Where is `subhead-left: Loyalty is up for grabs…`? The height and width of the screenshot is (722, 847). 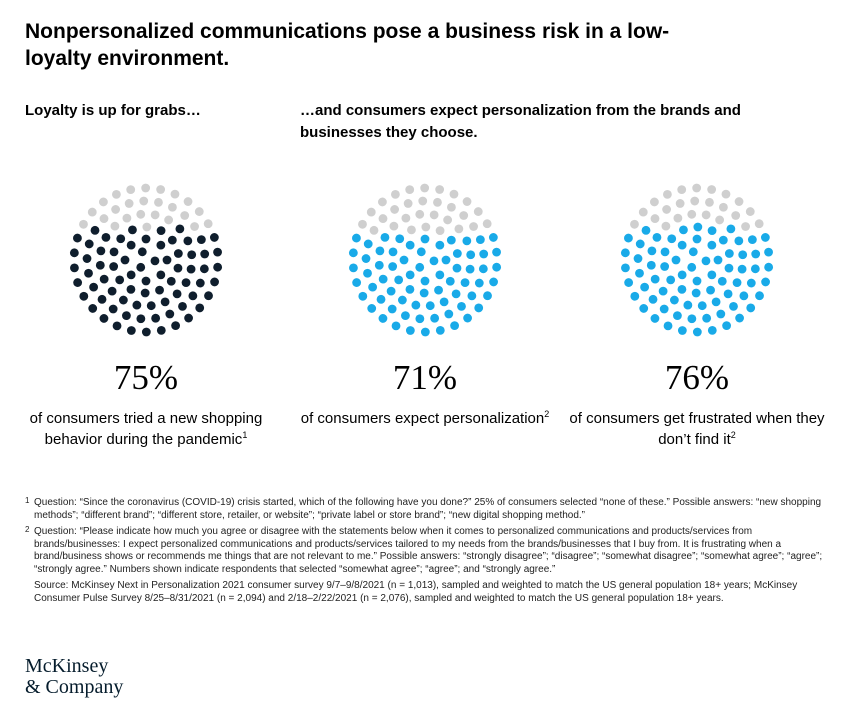
subhead-left: Loyalty is up for grabs… is located at coordinates (113, 110).